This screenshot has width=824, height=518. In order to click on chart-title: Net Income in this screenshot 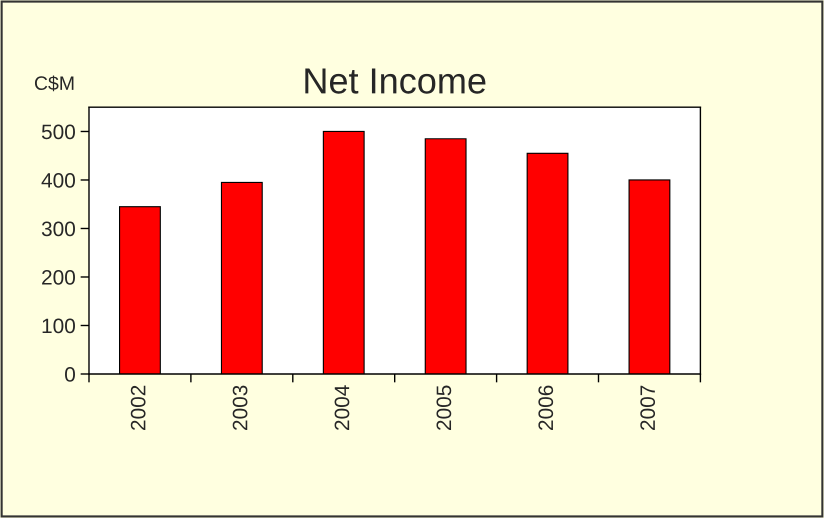, I will do `click(395, 81)`.